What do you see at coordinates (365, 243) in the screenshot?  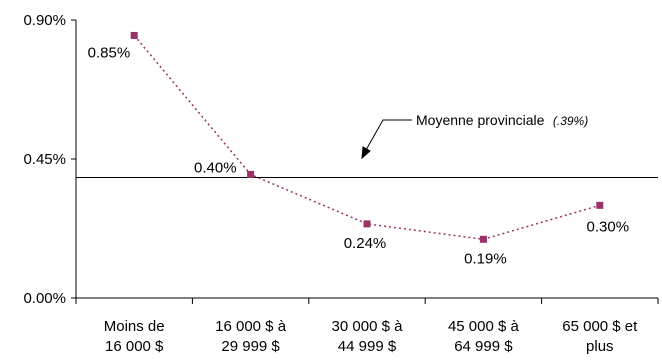 I see `data-label: 0.24%` at bounding box center [365, 243].